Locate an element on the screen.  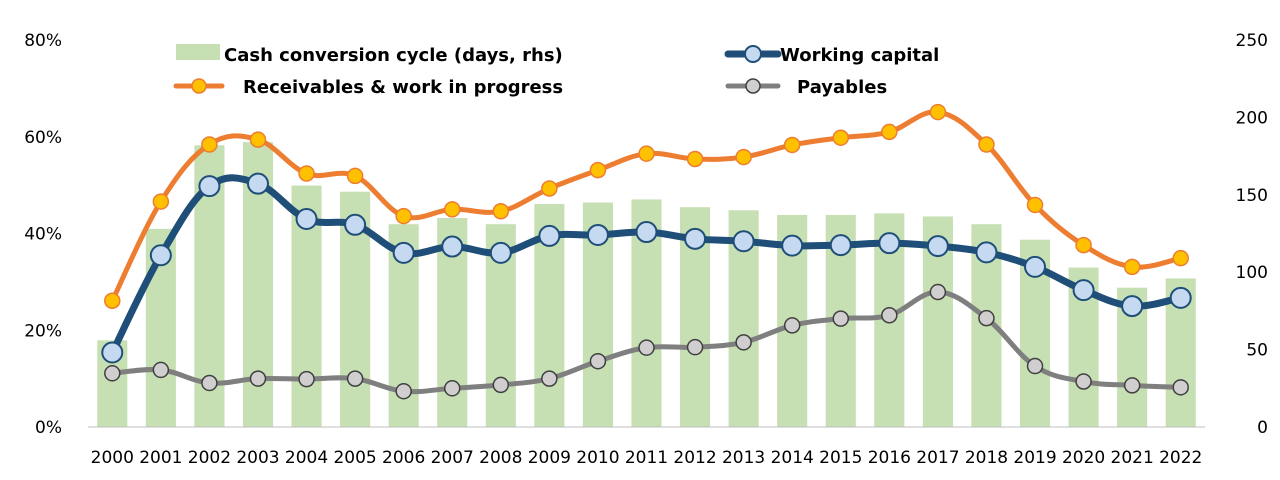
x-axis-tick-label: 2013 is located at coordinates (743, 458).